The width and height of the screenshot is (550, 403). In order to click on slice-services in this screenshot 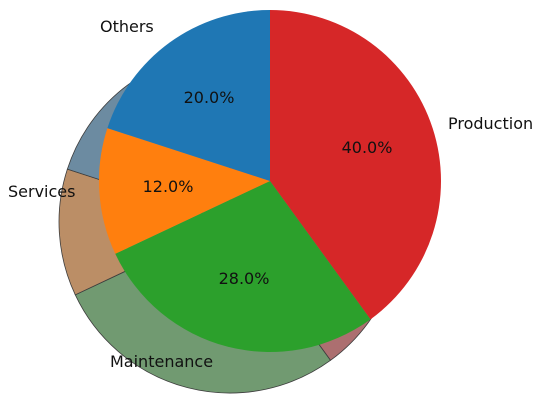, I will do `click(184, 191)`.